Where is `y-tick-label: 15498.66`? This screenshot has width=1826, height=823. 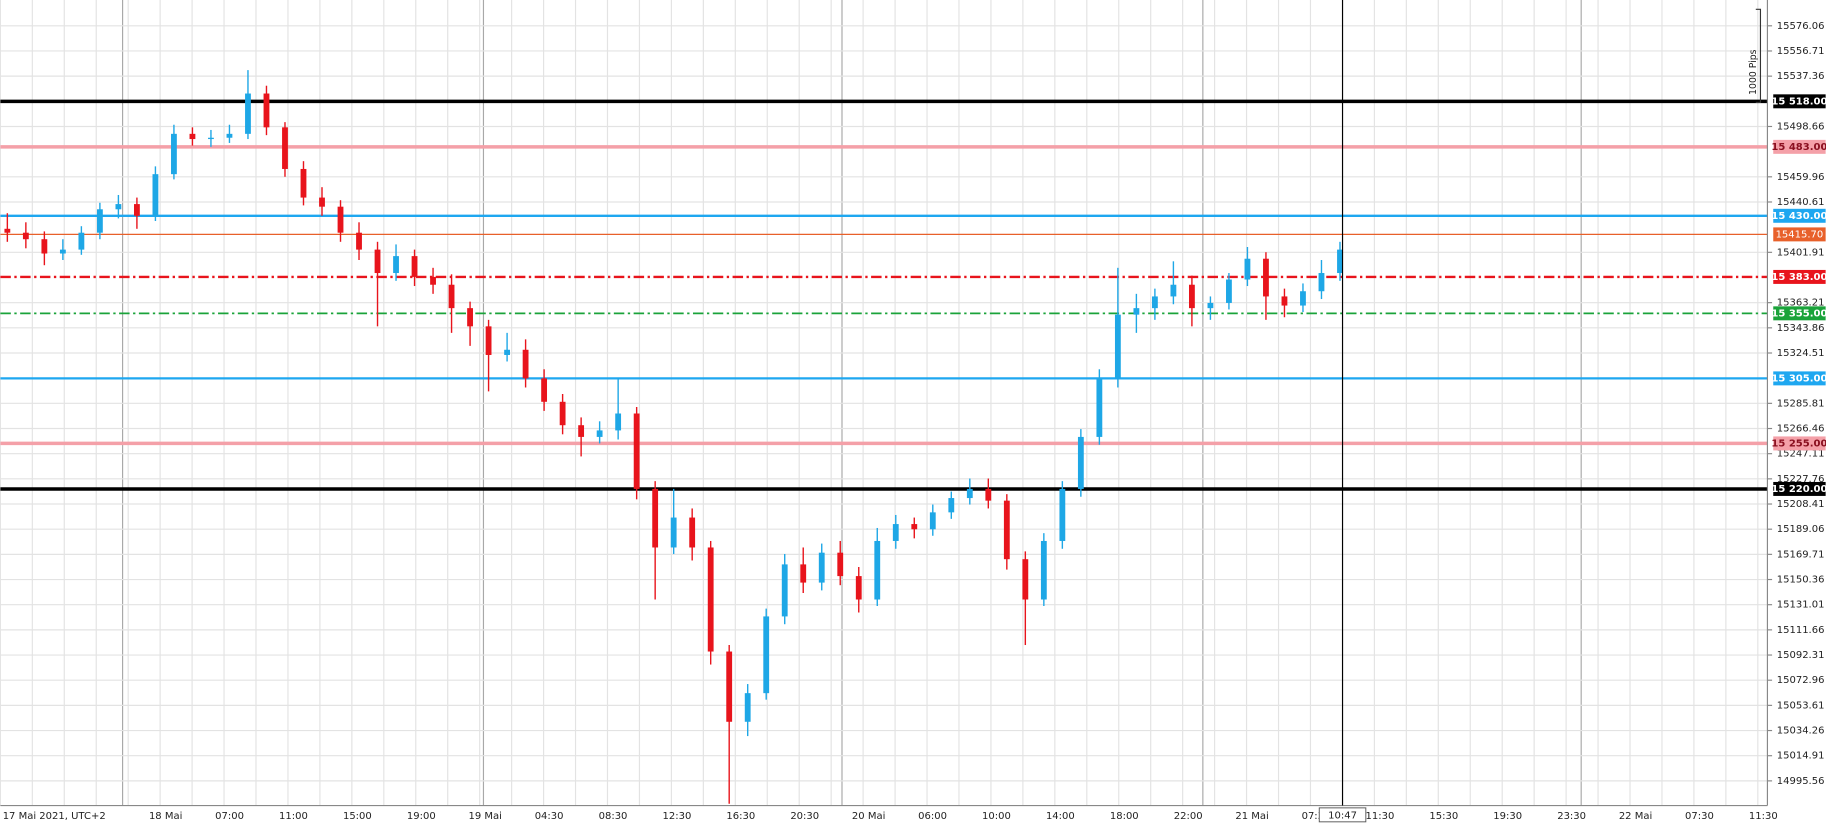 y-tick-label: 15498.66 is located at coordinates (1801, 126).